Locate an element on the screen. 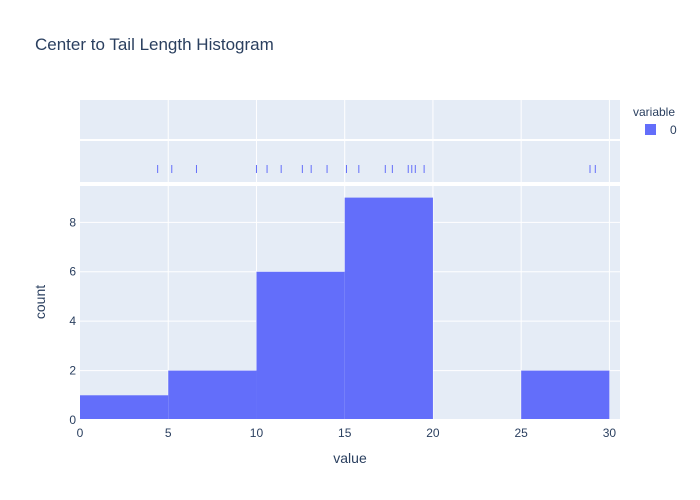  x-tick-label: 0 is located at coordinates (80, 433).